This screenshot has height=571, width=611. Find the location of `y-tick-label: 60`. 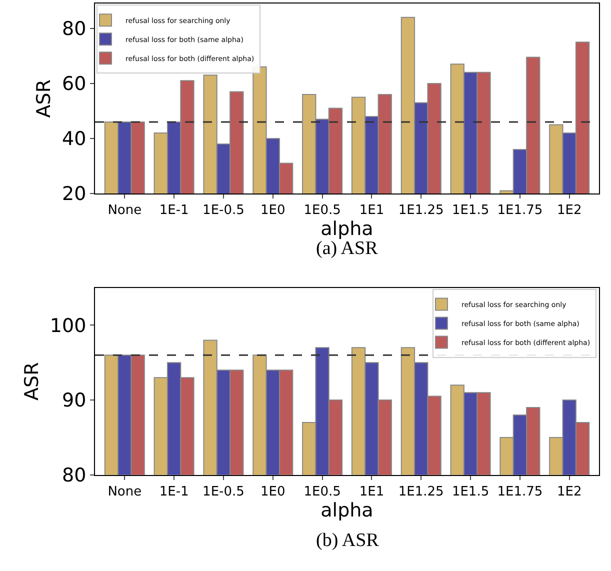

y-tick-label: 60 is located at coordinates (74, 84).